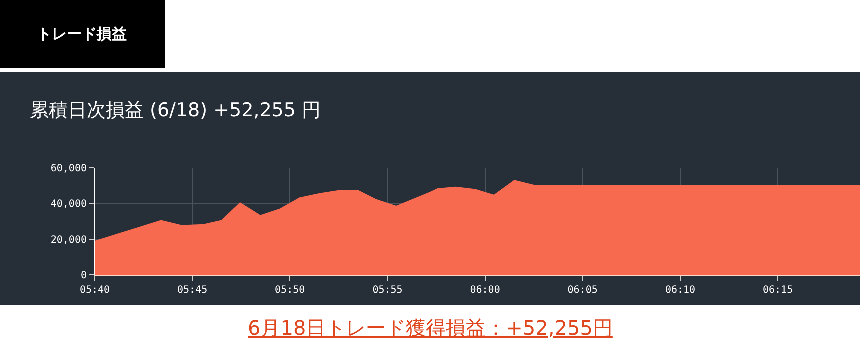  Describe the element at coordinates (95, 290) in the screenshot. I see `x-tick-label: 05:40` at that location.